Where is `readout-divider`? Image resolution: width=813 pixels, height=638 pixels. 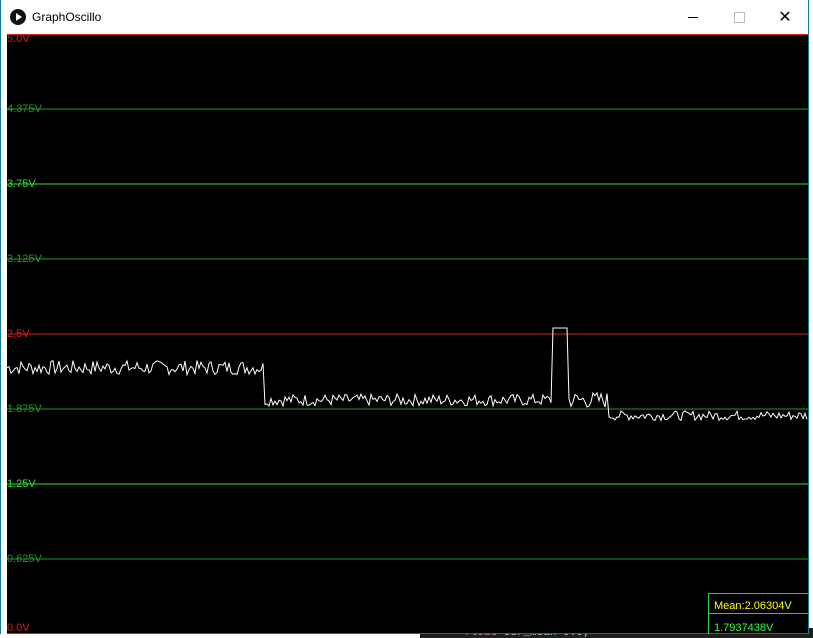 readout-divider is located at coordinates (758, 613).